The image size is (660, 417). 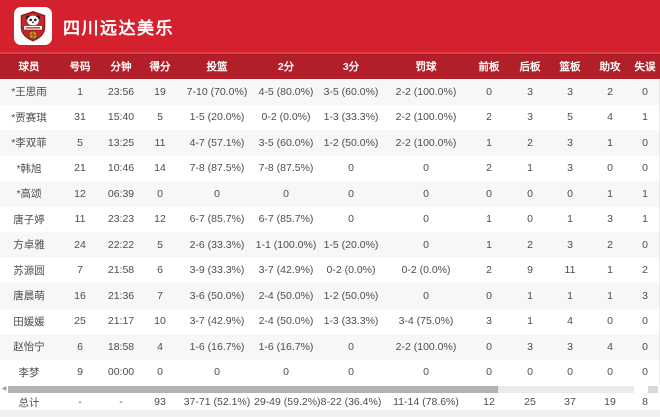 What do you see at coordinates (253, 389) in the screenshot?
I see `scrollbar-thumb` at bounding box center [253, 389].